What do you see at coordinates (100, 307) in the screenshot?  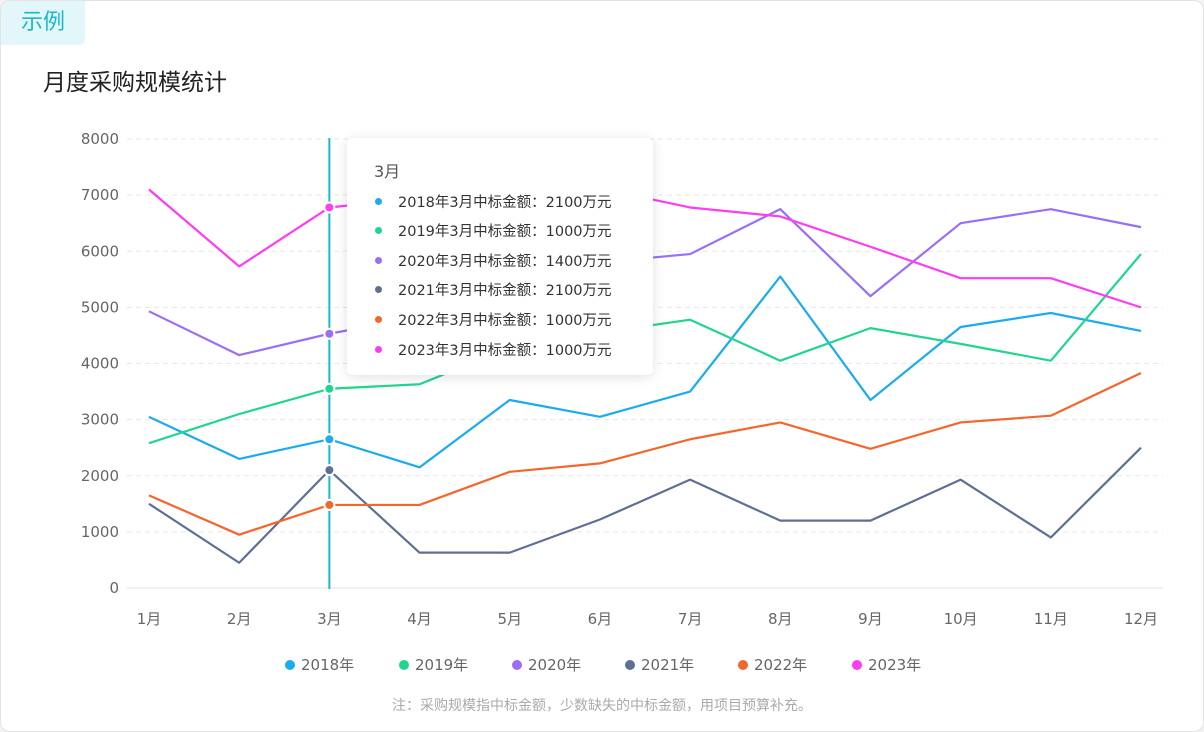 I see `y-tick-label: 5000` at bounding box center [100, 307].